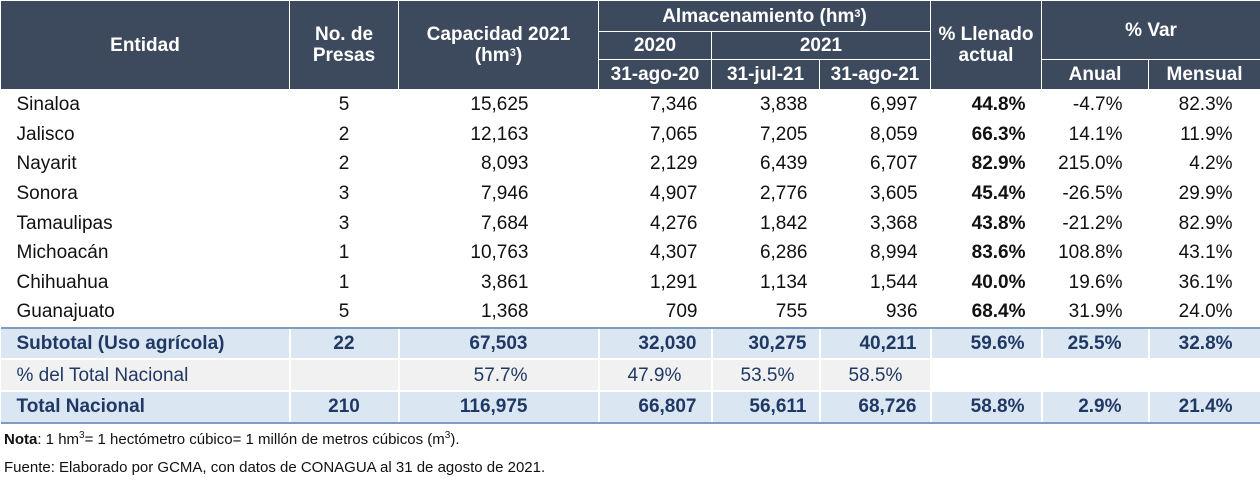 This screenshot has width=1260, height=487. I want to click on cell-ago21: 6,707, so click(893, 164).